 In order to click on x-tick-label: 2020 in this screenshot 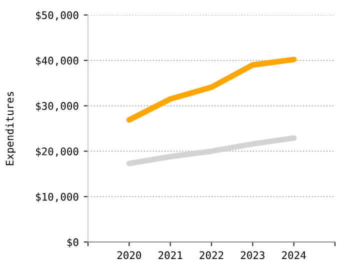, I will do `click(129, 255)`.